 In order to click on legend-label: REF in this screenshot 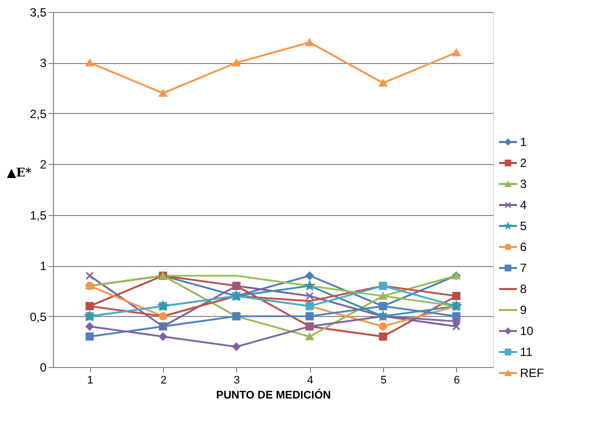, I will do `click(532, 373)`.